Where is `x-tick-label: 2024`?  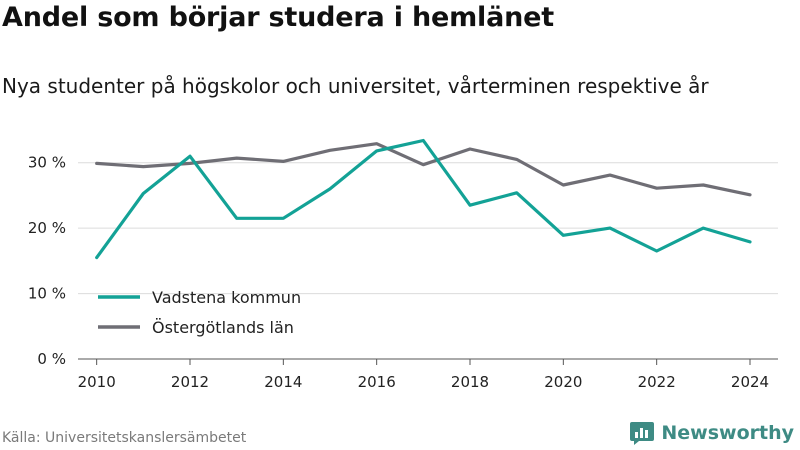
x-tick-label: 2024 is located at coordinates (750, 382).